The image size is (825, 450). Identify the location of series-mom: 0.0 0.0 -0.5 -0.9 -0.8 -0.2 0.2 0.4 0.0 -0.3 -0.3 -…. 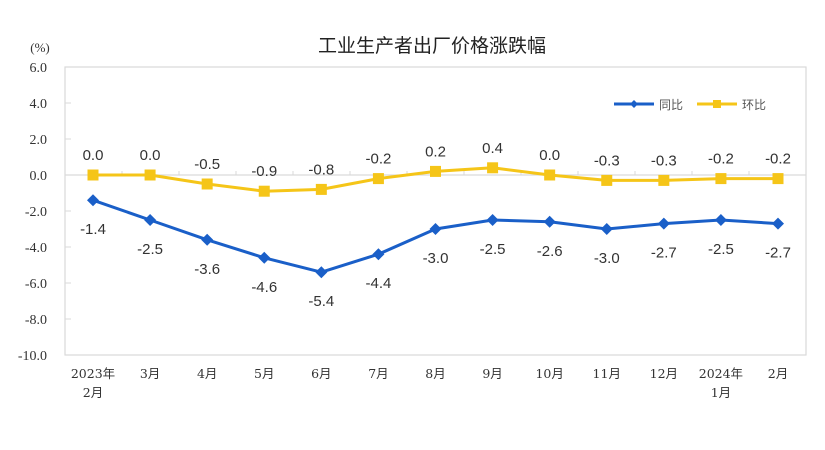
(437, 168).